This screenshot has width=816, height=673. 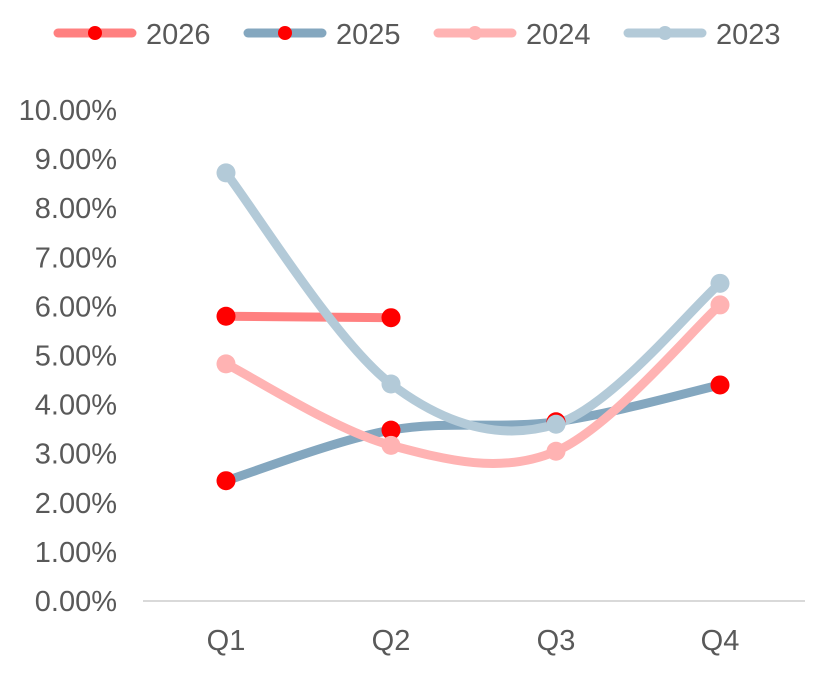 What do you see at coordinates (226, 173) in the screenshot?
I see `data-point-2023-Q1` at bounding box center [226, 173].